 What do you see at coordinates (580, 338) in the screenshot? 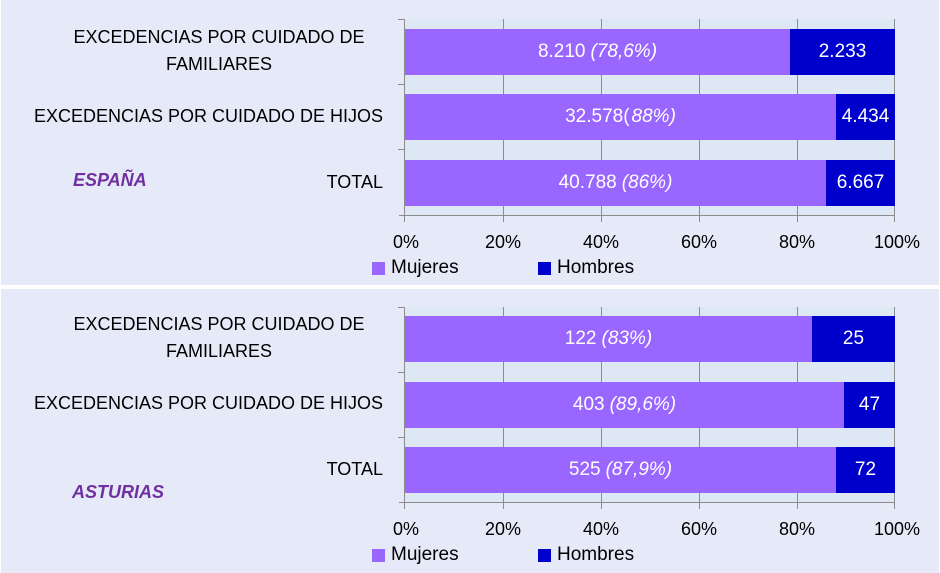
I see `value-label: 122` at bounding box center [580, 338].